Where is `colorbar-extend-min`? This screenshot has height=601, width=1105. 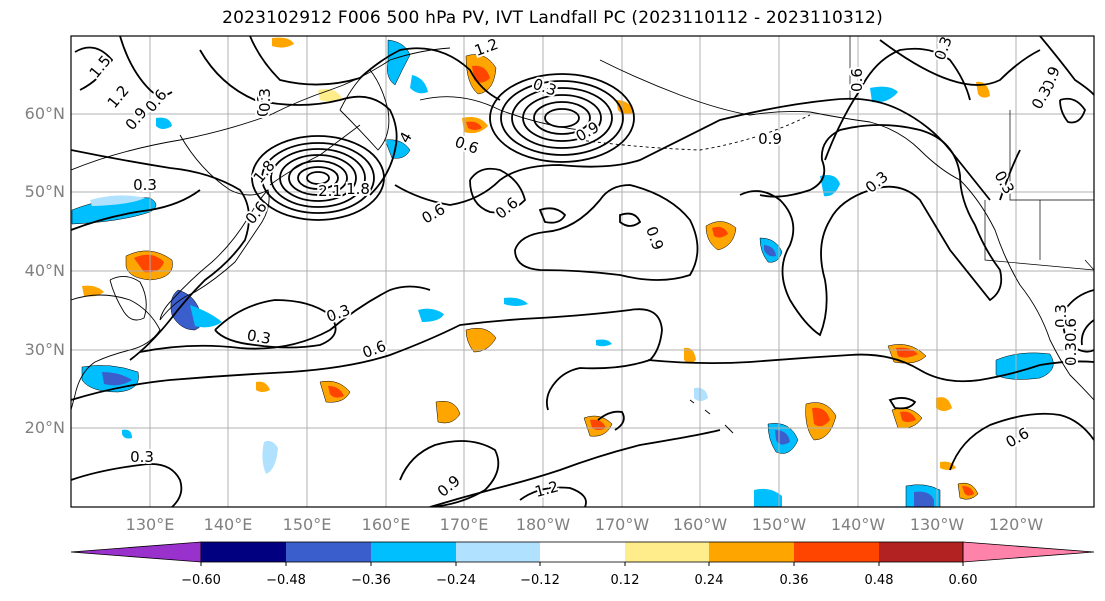
colorbar-extend-min is located at coordinates (136, 552).